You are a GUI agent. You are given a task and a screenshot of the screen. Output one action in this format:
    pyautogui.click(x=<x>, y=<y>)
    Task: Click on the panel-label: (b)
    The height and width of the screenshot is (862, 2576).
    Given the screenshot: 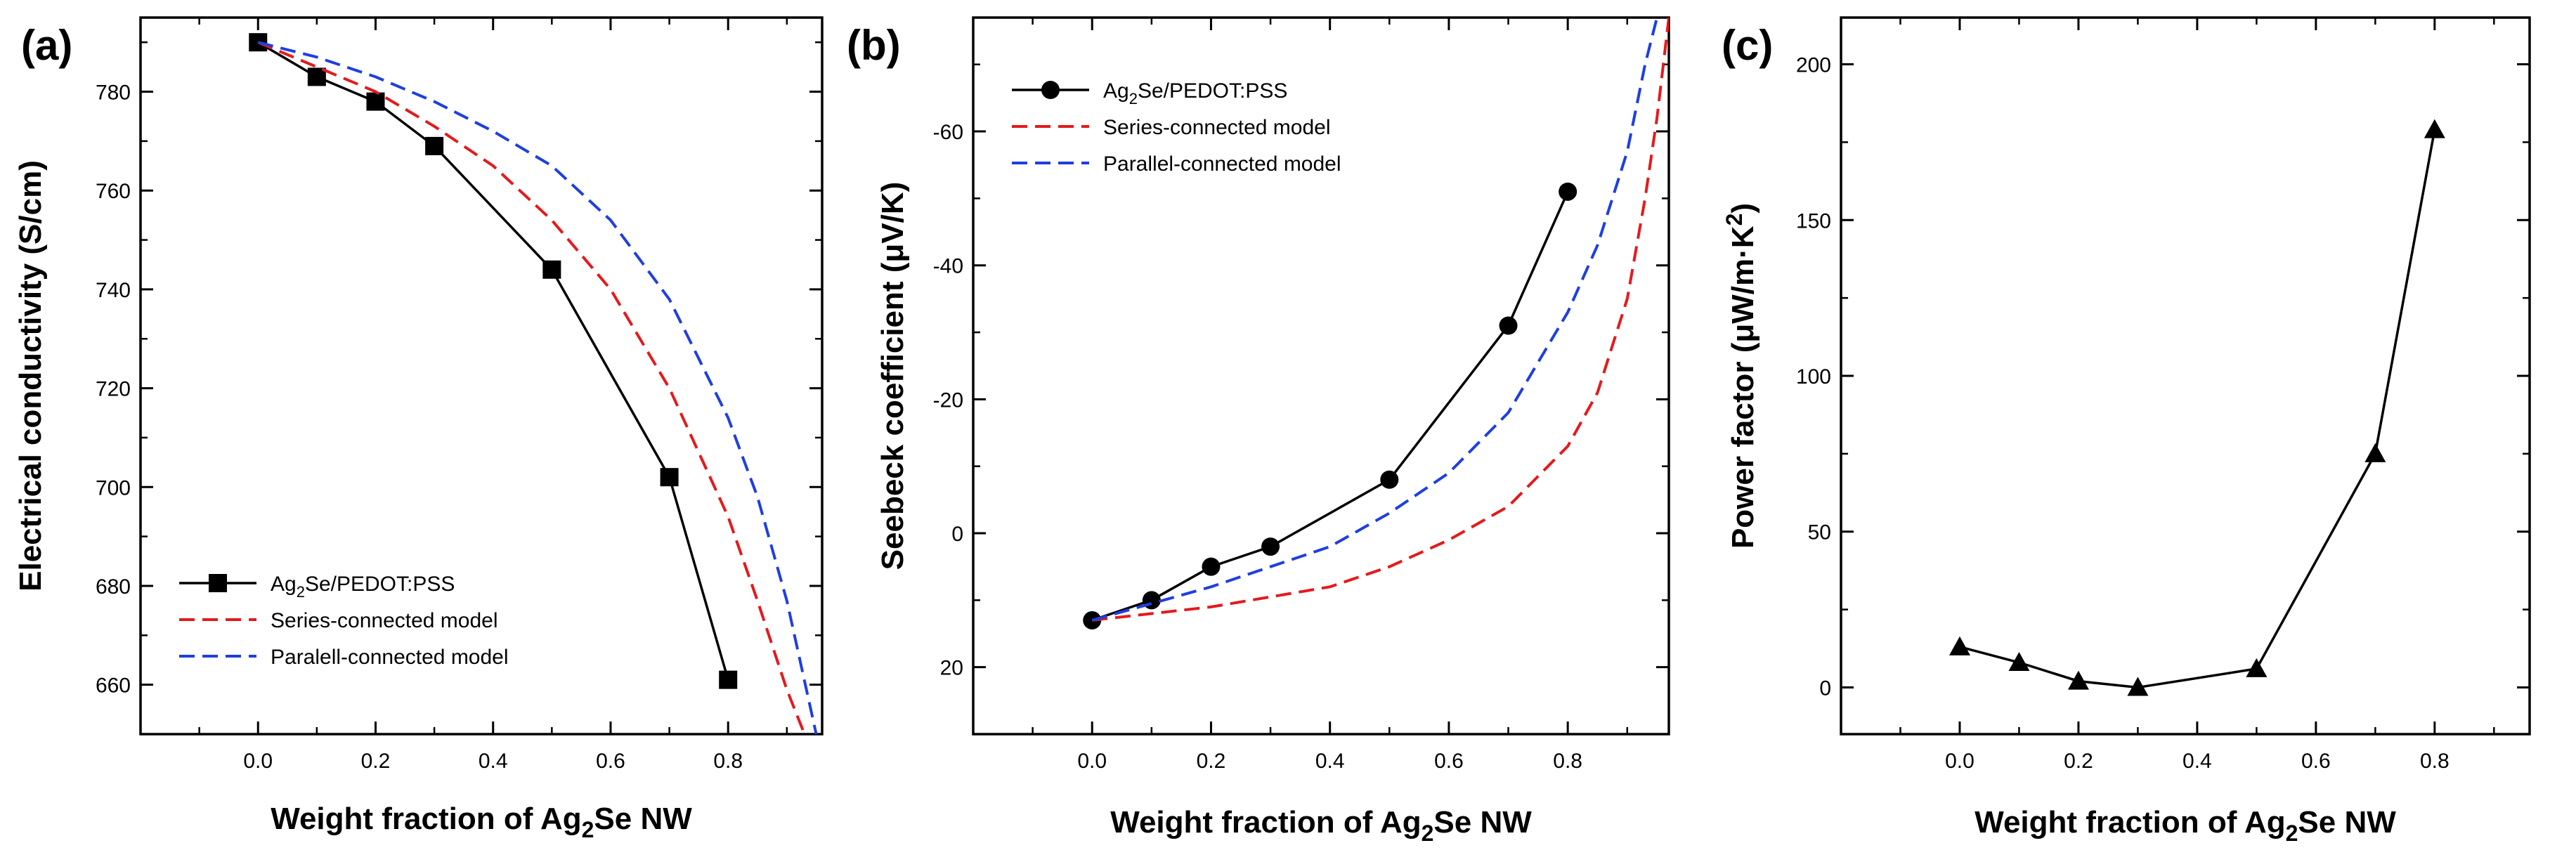 What is the action you would take?
    pyautogui.click(x=874, y=45)
    